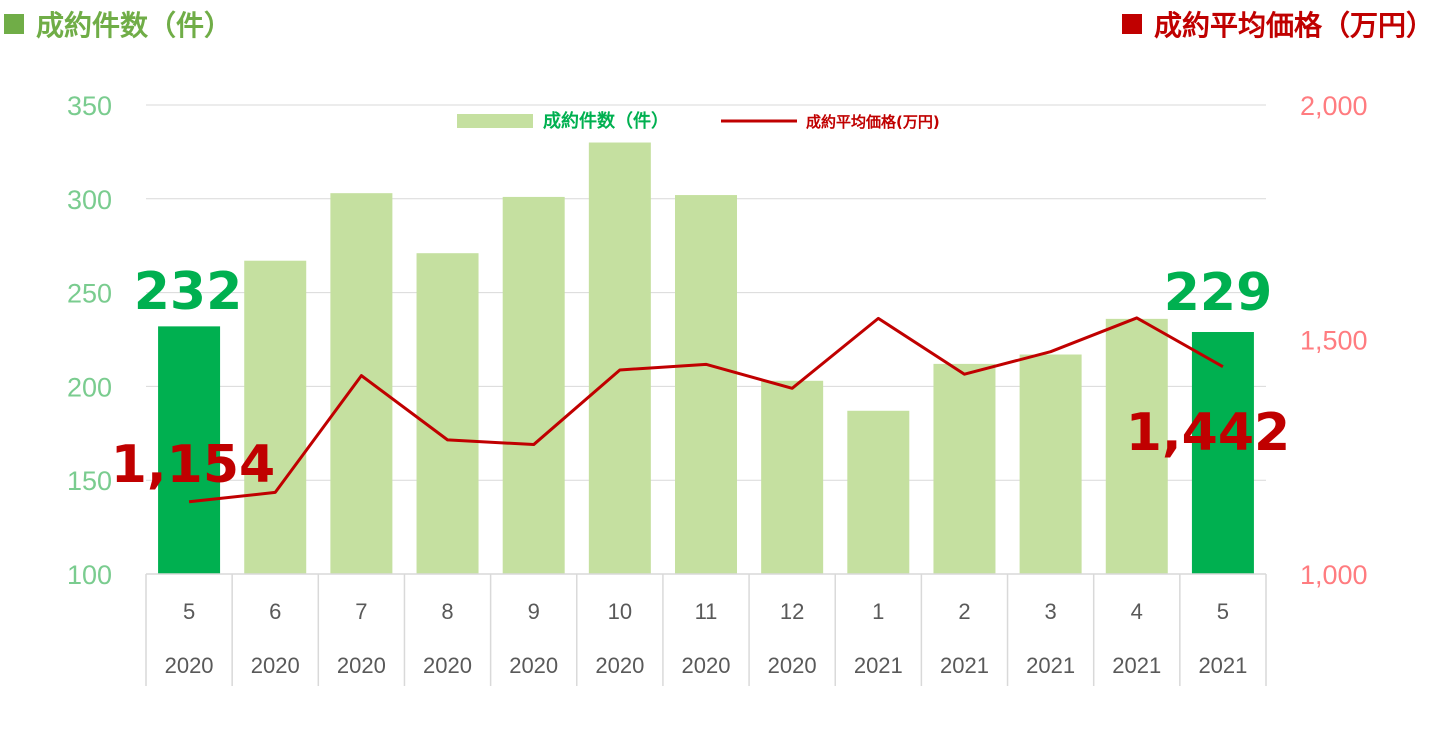 The height and width of the screenshot is (738, 1440). Describe the element at coordinates (1334, 575) in the screenshot. I see `right-y-tick-label: 1,000` at that location.